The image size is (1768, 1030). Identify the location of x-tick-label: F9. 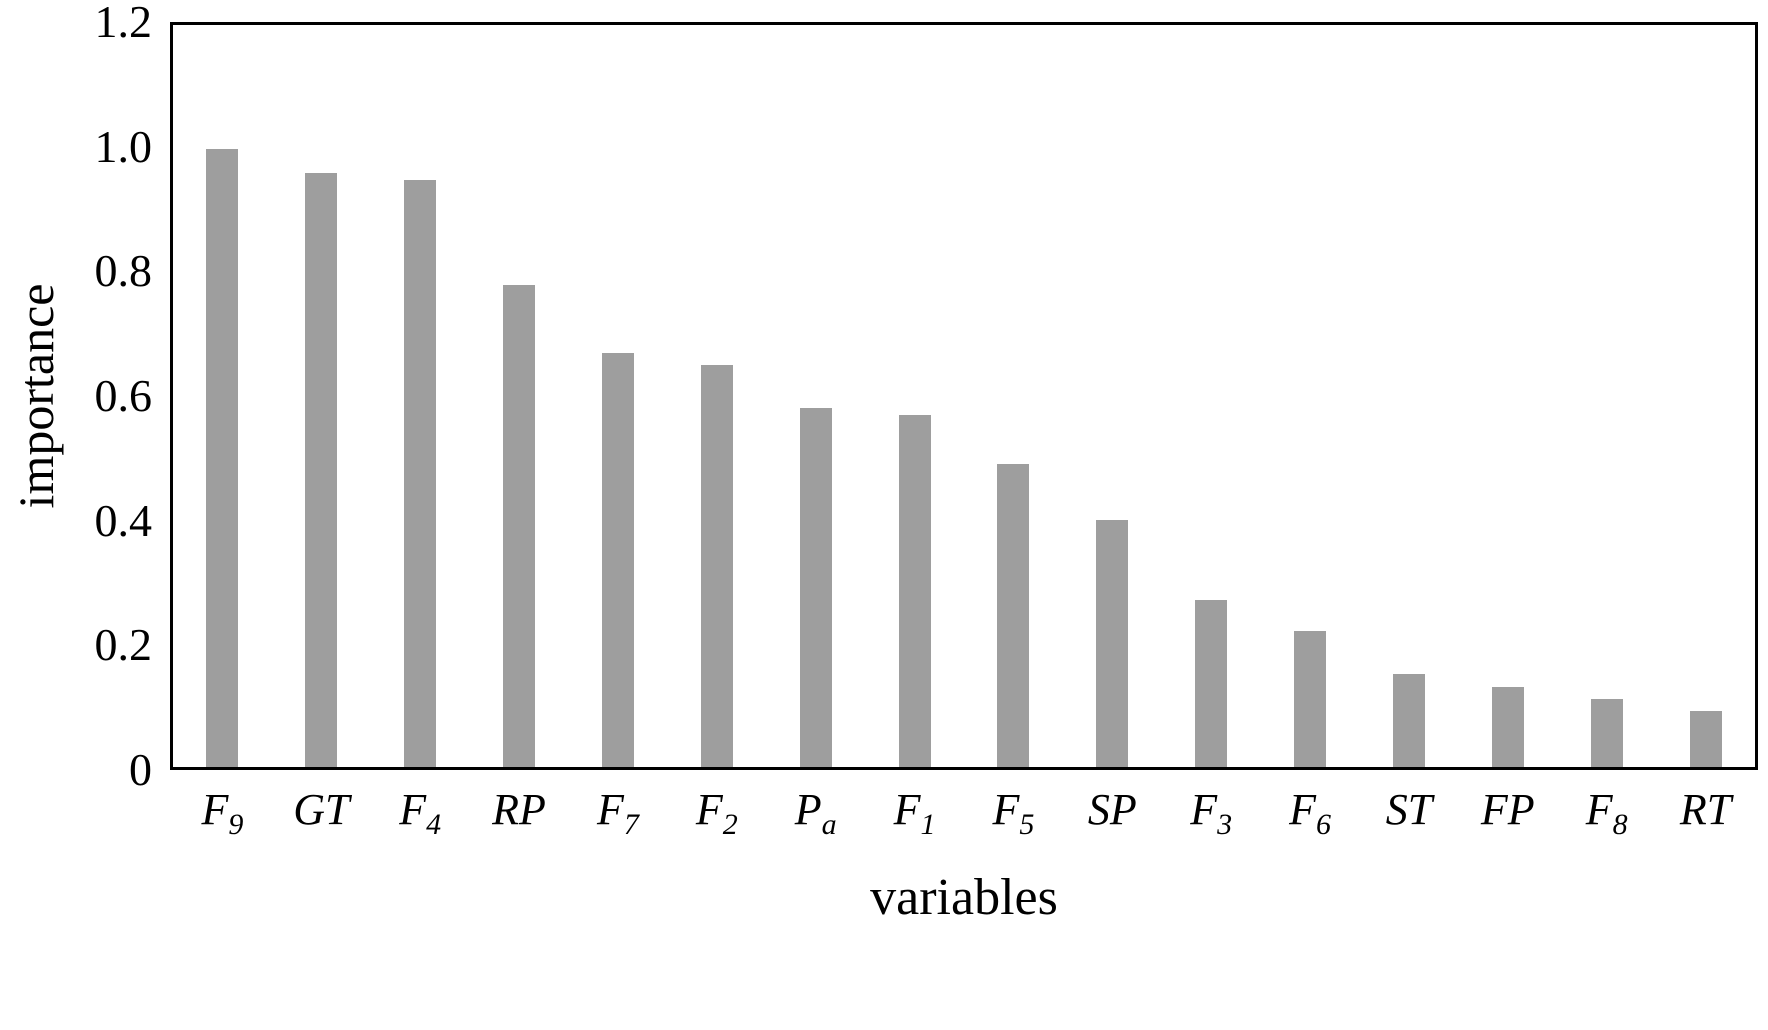
(222, 817).